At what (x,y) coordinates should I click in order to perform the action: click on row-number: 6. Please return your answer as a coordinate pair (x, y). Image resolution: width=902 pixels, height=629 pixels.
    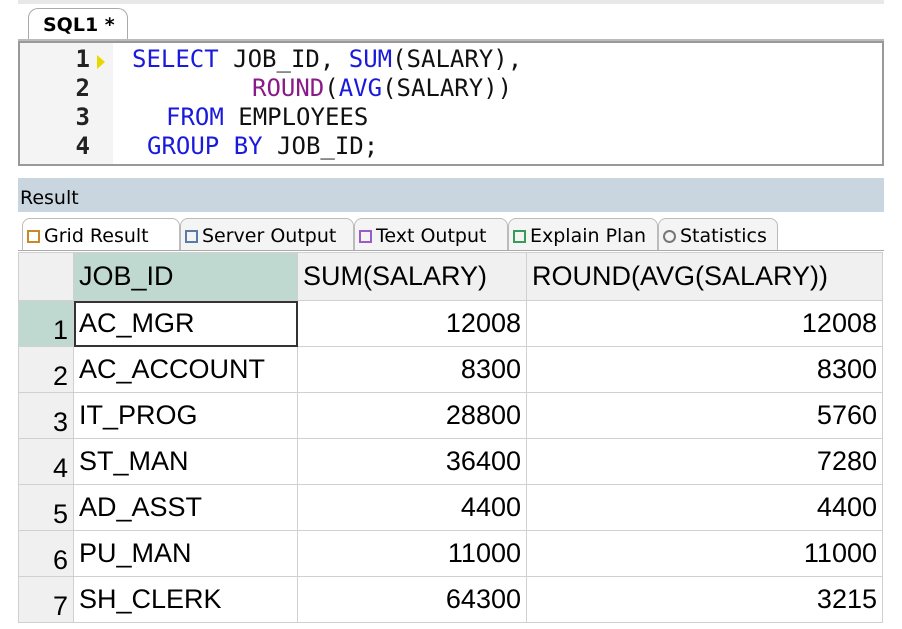
    Looking at the image, I should click on (46, 553).